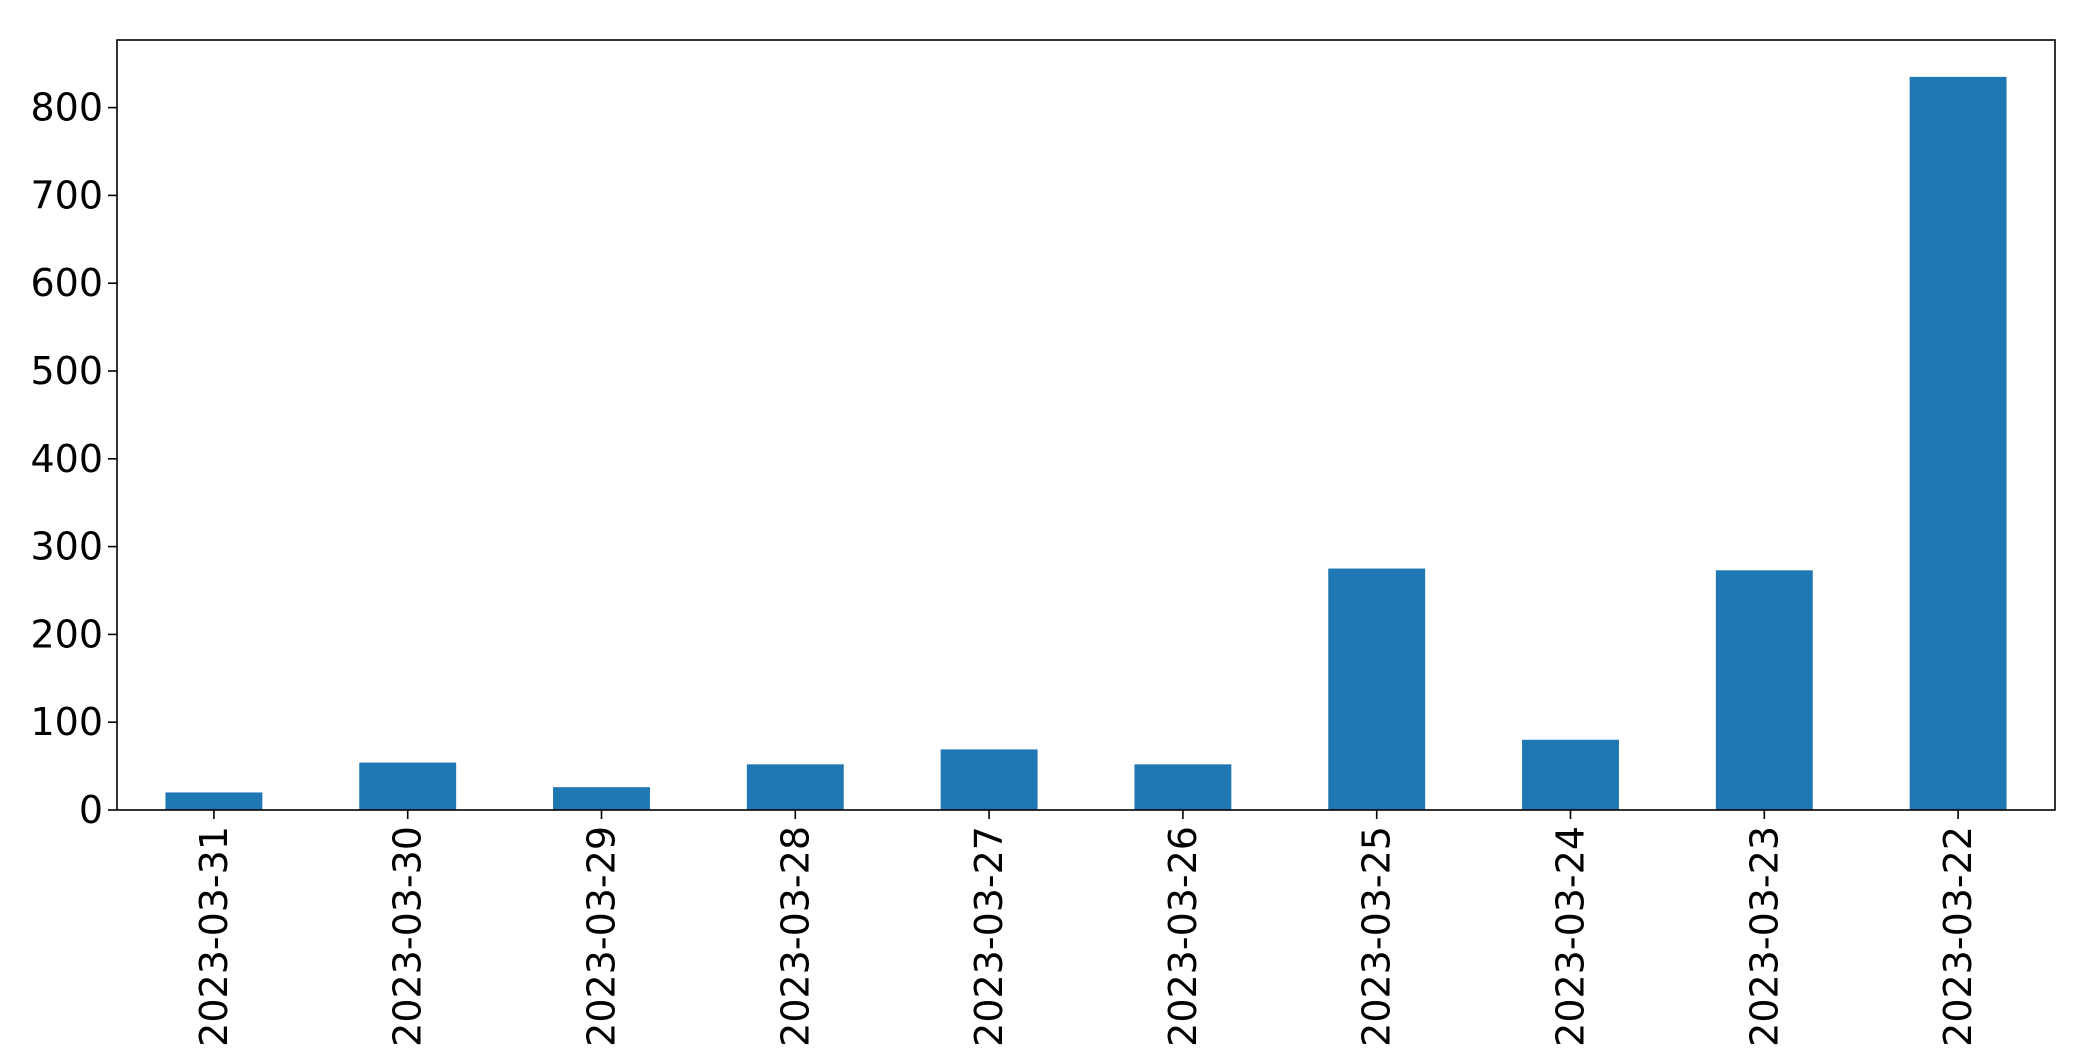  What do you see at coordinates (795, 936) in the screenshot?
I see `x-tick-label: 2023-03-28` at bounding box center [795, 936].